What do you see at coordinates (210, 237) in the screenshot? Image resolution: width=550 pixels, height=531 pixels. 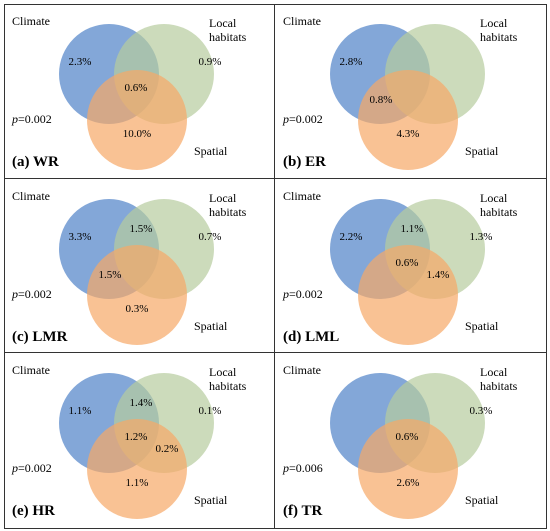 I see `value-local-only: 0.7%` at bounding box center [210, 237].